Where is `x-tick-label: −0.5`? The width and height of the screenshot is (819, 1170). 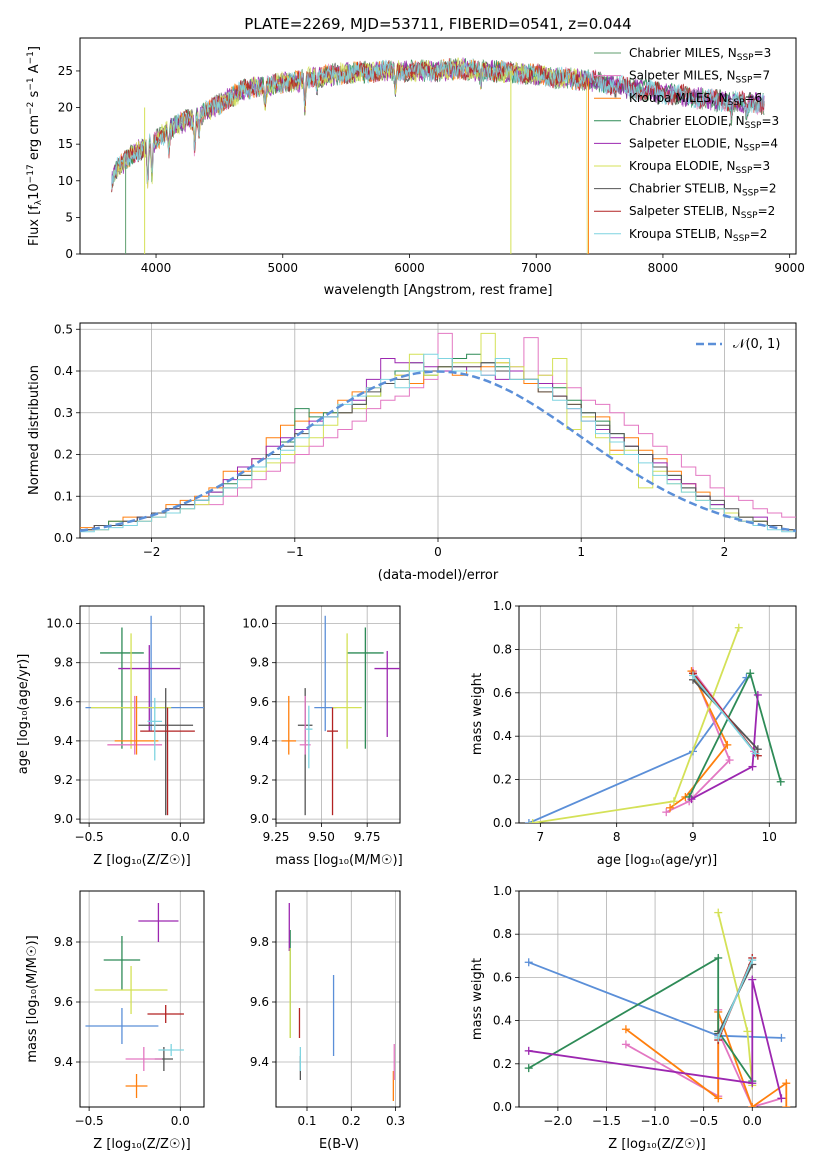 x-tick-label: −0.5 is located at coordinates (89, 1121).